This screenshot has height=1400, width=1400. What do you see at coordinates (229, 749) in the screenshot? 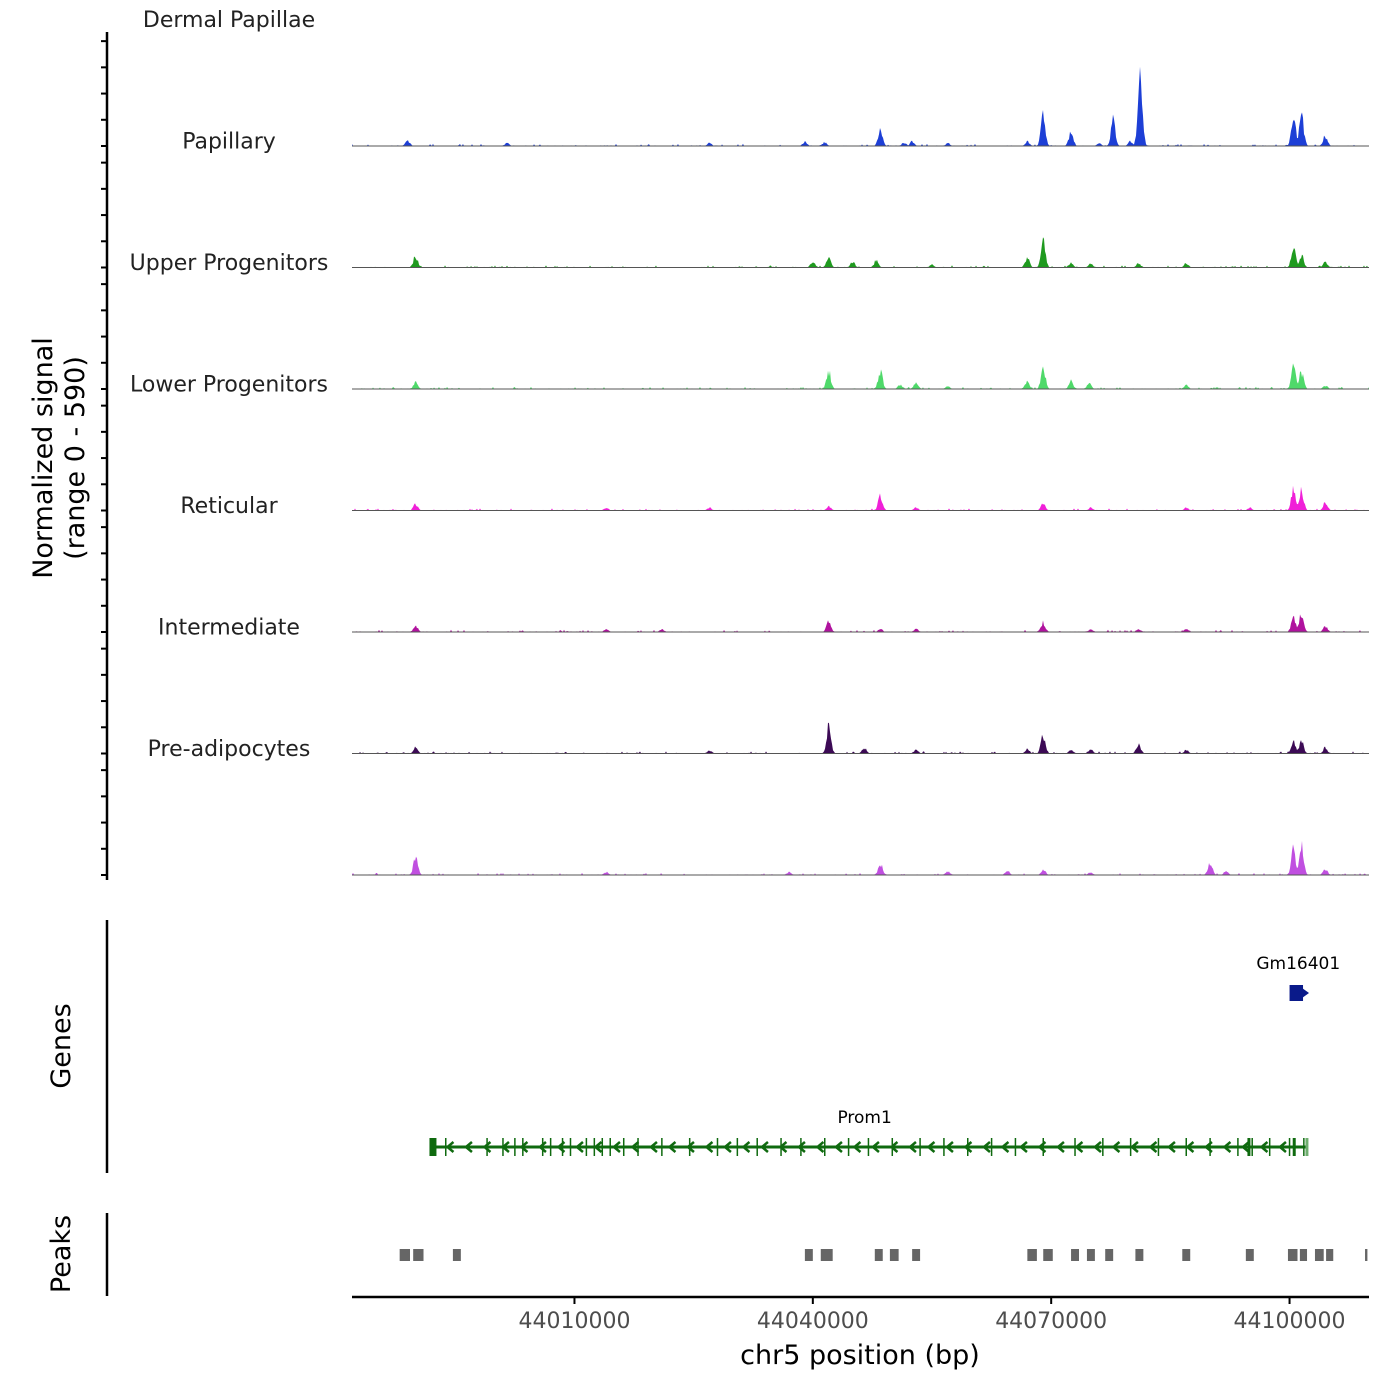
I see `track-label: Pre-adipocytes` at bounding box center [229, 749].